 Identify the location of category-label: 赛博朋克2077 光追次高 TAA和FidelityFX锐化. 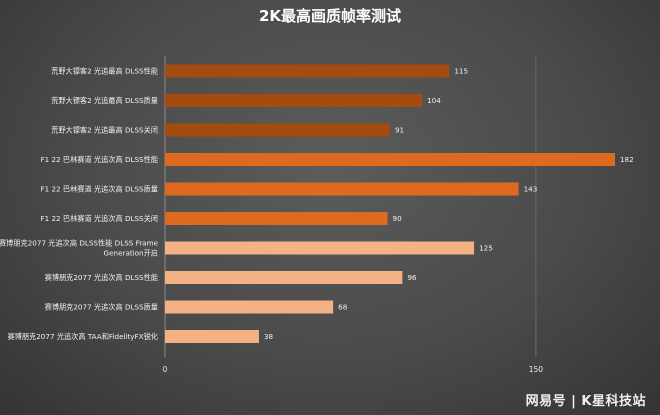
(82, 336).